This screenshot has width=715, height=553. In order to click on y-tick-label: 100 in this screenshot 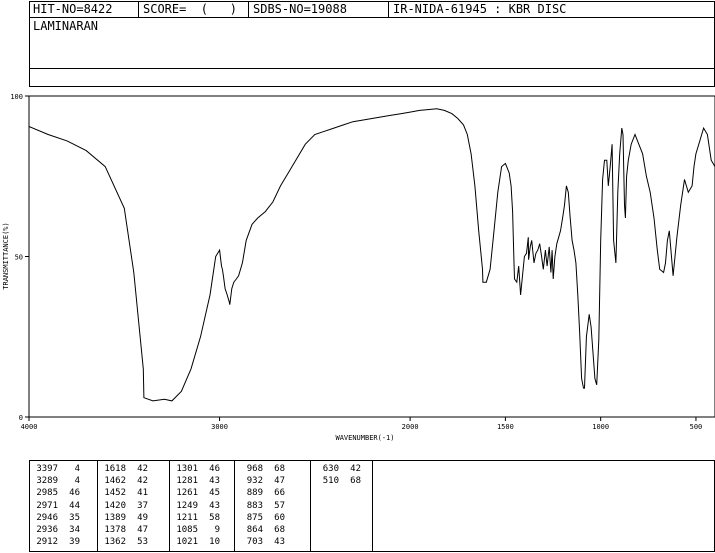, I will do `click(16, 97)`.